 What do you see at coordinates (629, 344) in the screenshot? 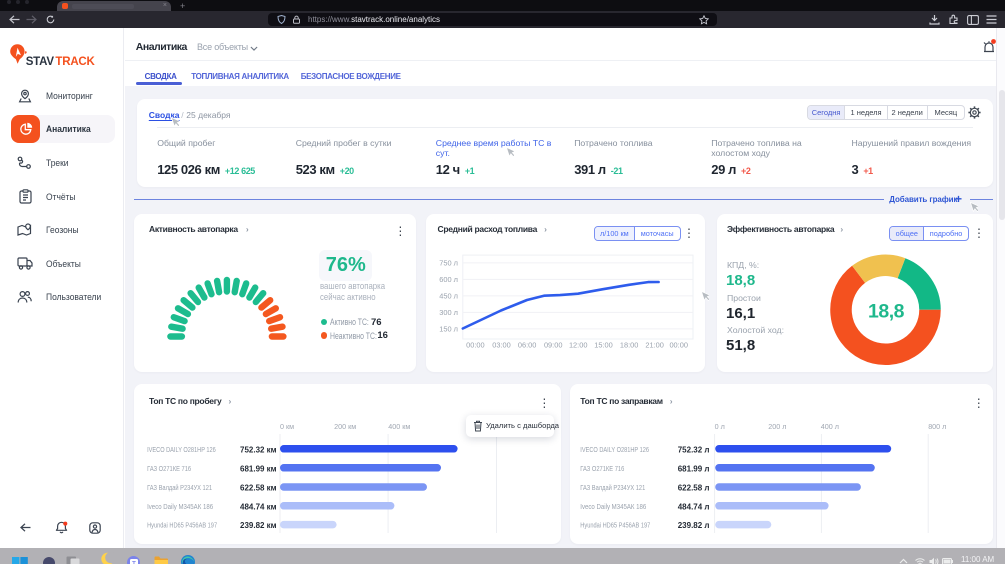
I see `svg-text: 18:00` at bounding box center [629, 344].